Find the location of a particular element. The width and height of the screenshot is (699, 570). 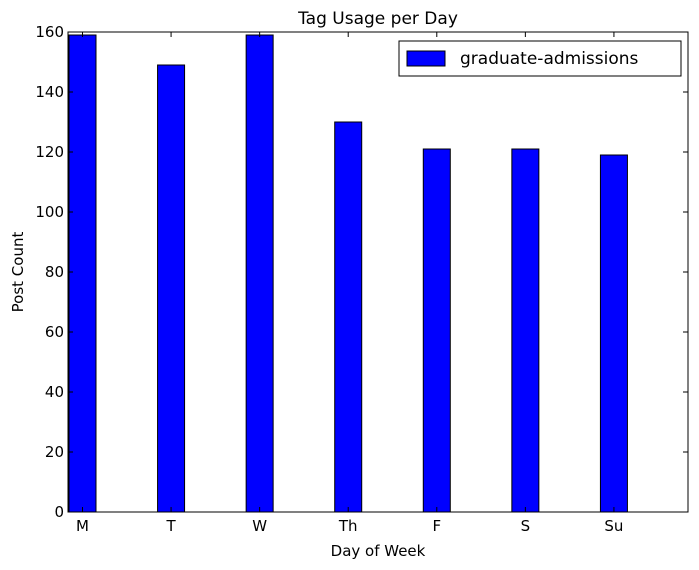

legend-frame is located at coordinates (540, 58).